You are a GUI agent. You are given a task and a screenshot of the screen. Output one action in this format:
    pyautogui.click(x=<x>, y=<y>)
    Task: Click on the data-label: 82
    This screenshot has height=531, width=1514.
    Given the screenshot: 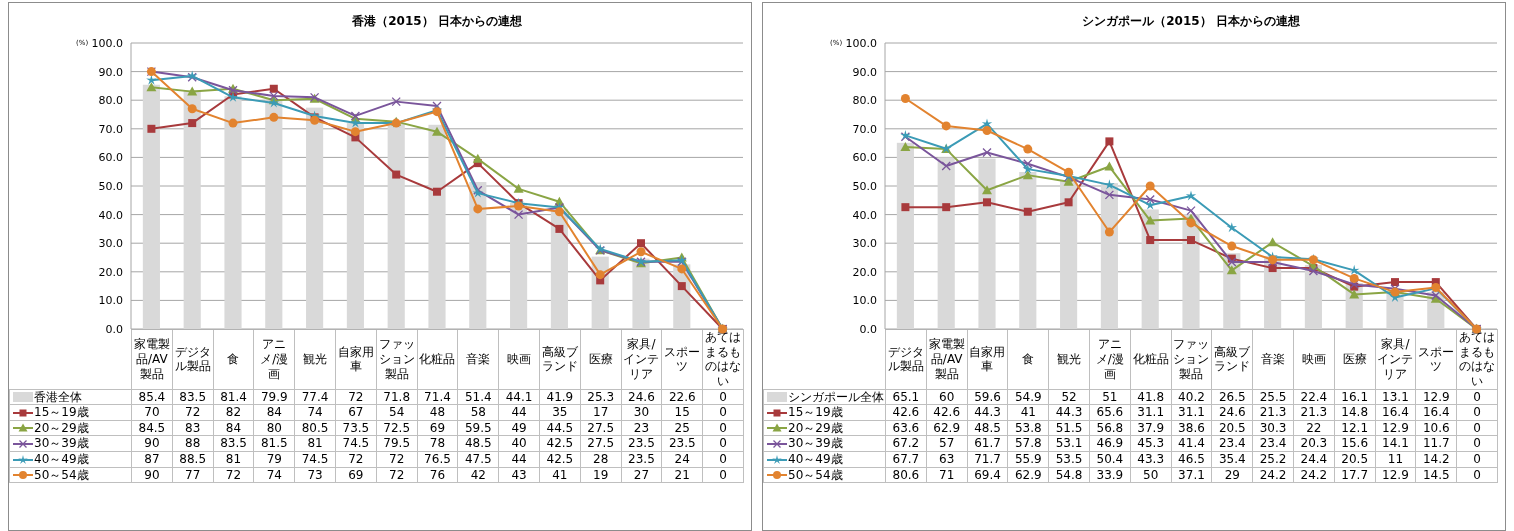 What is the action you would take?
    pyautogui.click(x=233, y=412)
    